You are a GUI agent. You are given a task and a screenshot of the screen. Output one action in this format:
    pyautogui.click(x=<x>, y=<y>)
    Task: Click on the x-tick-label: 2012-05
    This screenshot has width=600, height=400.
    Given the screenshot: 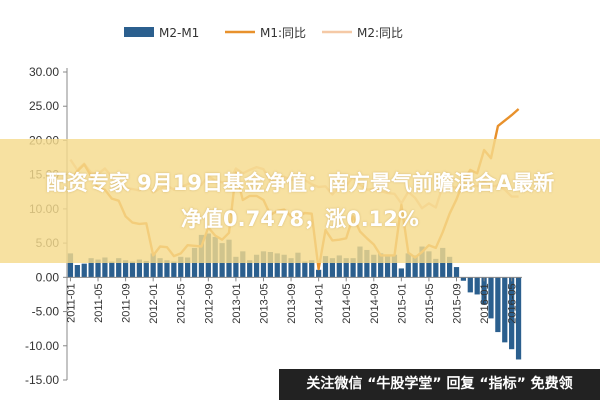 What is the action you would take?
    pyautogui.click(x=182, y=303)
    